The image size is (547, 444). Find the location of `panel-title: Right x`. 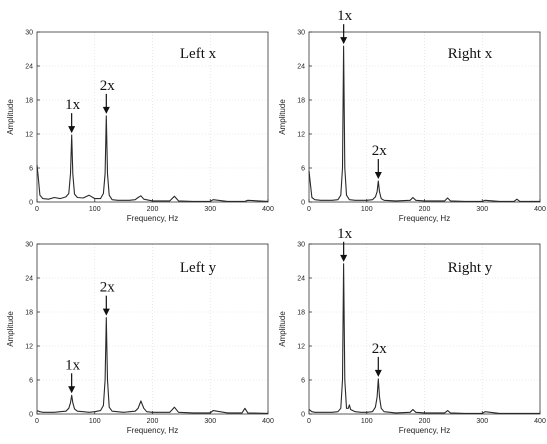

panel-title: Right x is located at coordinates (470, 54).